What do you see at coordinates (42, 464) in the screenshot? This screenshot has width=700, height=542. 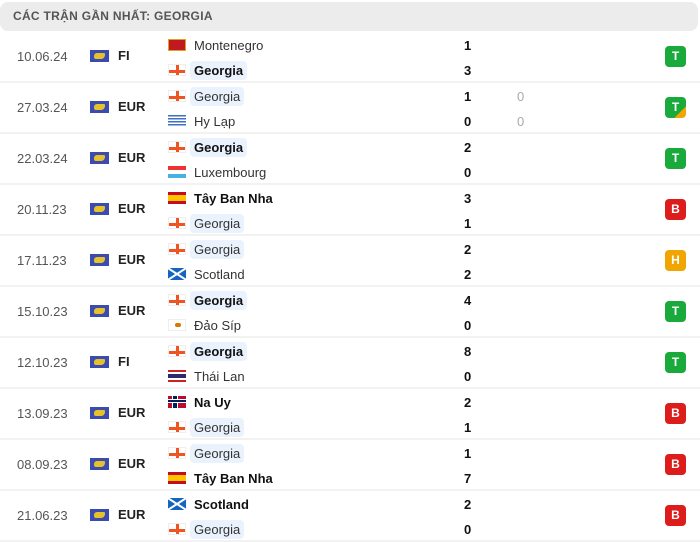 I see `match-date: 08.09.23` at bounding box center [42, 464].